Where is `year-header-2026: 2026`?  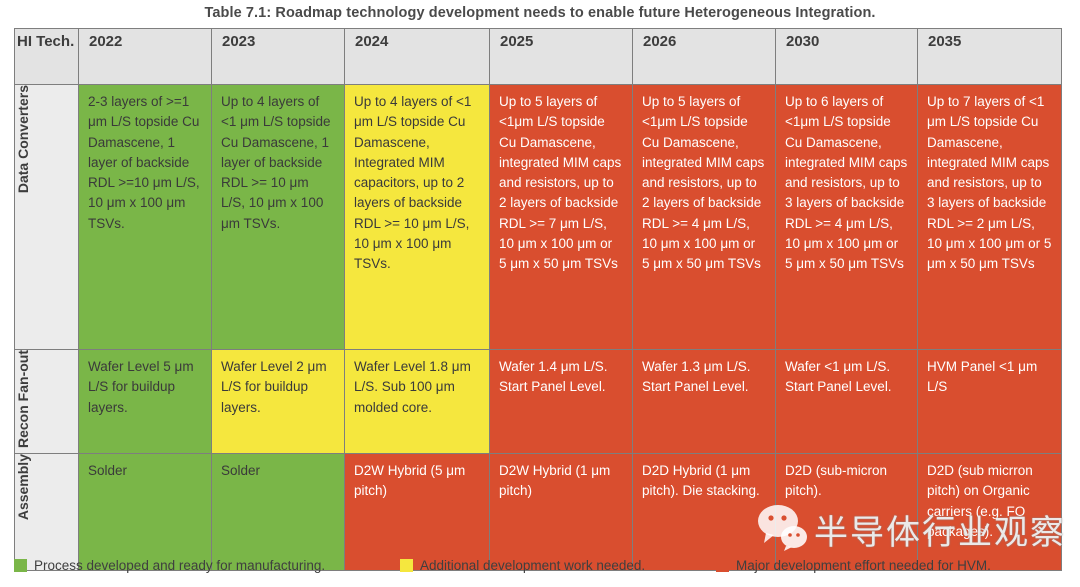 year-header-2026: 2026 is located at coordinates (704, 56).